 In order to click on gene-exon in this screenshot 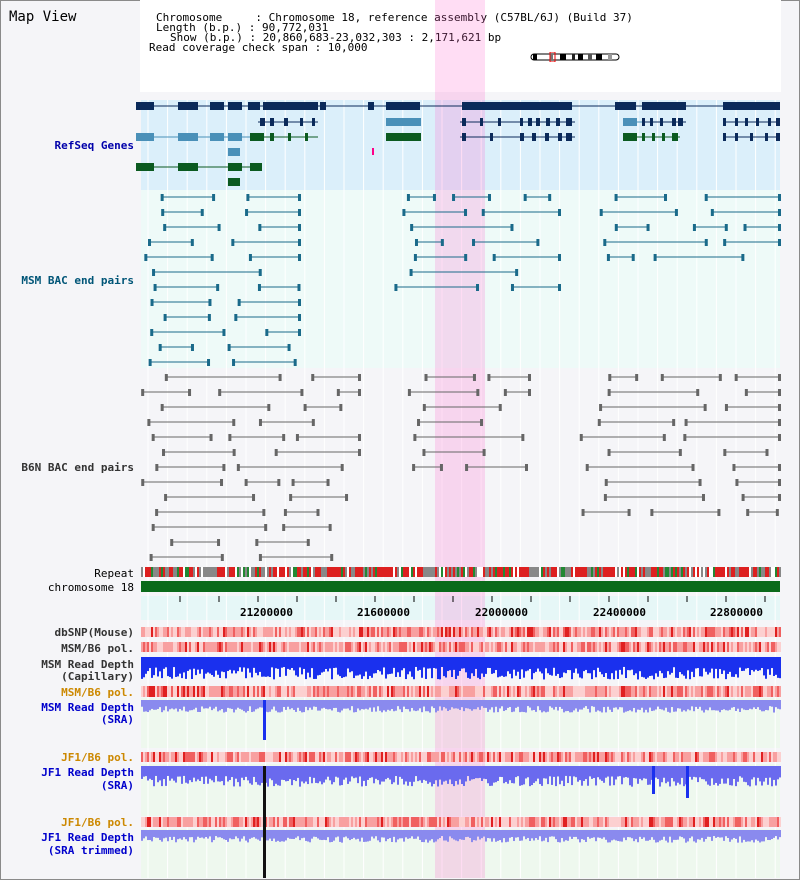, I will do `click(188, 106)`.